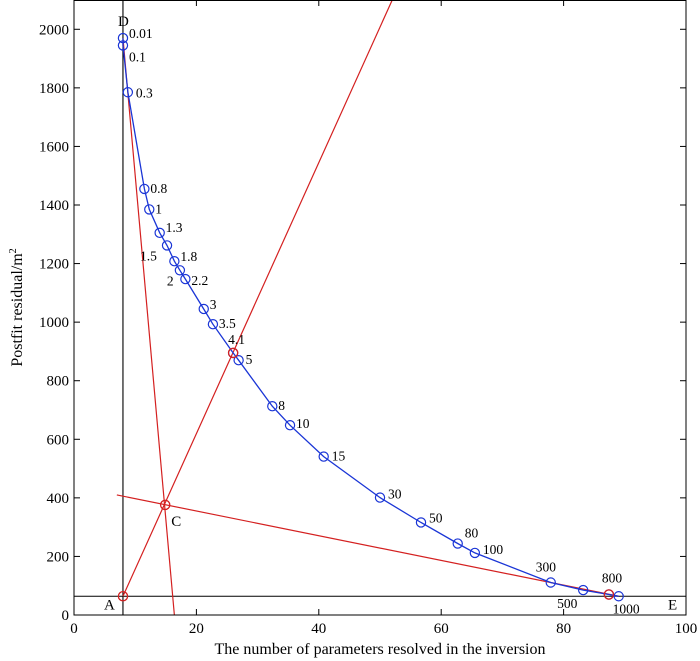 This screenshot has height=661, width=700. I want to click on point-label: 2, so click(170, 280).